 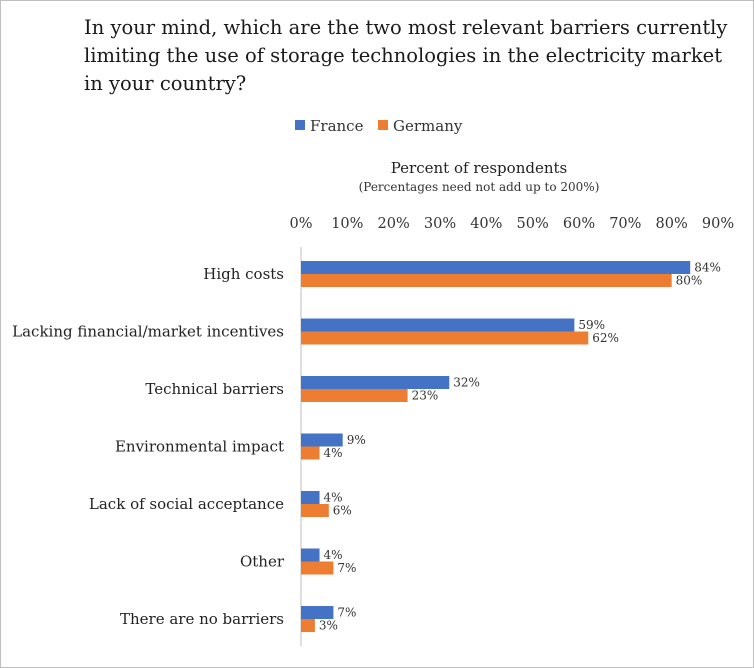 What do you see at coordinates (333, 453) in the screenshot?
I see `data-label-germany: 4%` at bounding box center [333, 453].